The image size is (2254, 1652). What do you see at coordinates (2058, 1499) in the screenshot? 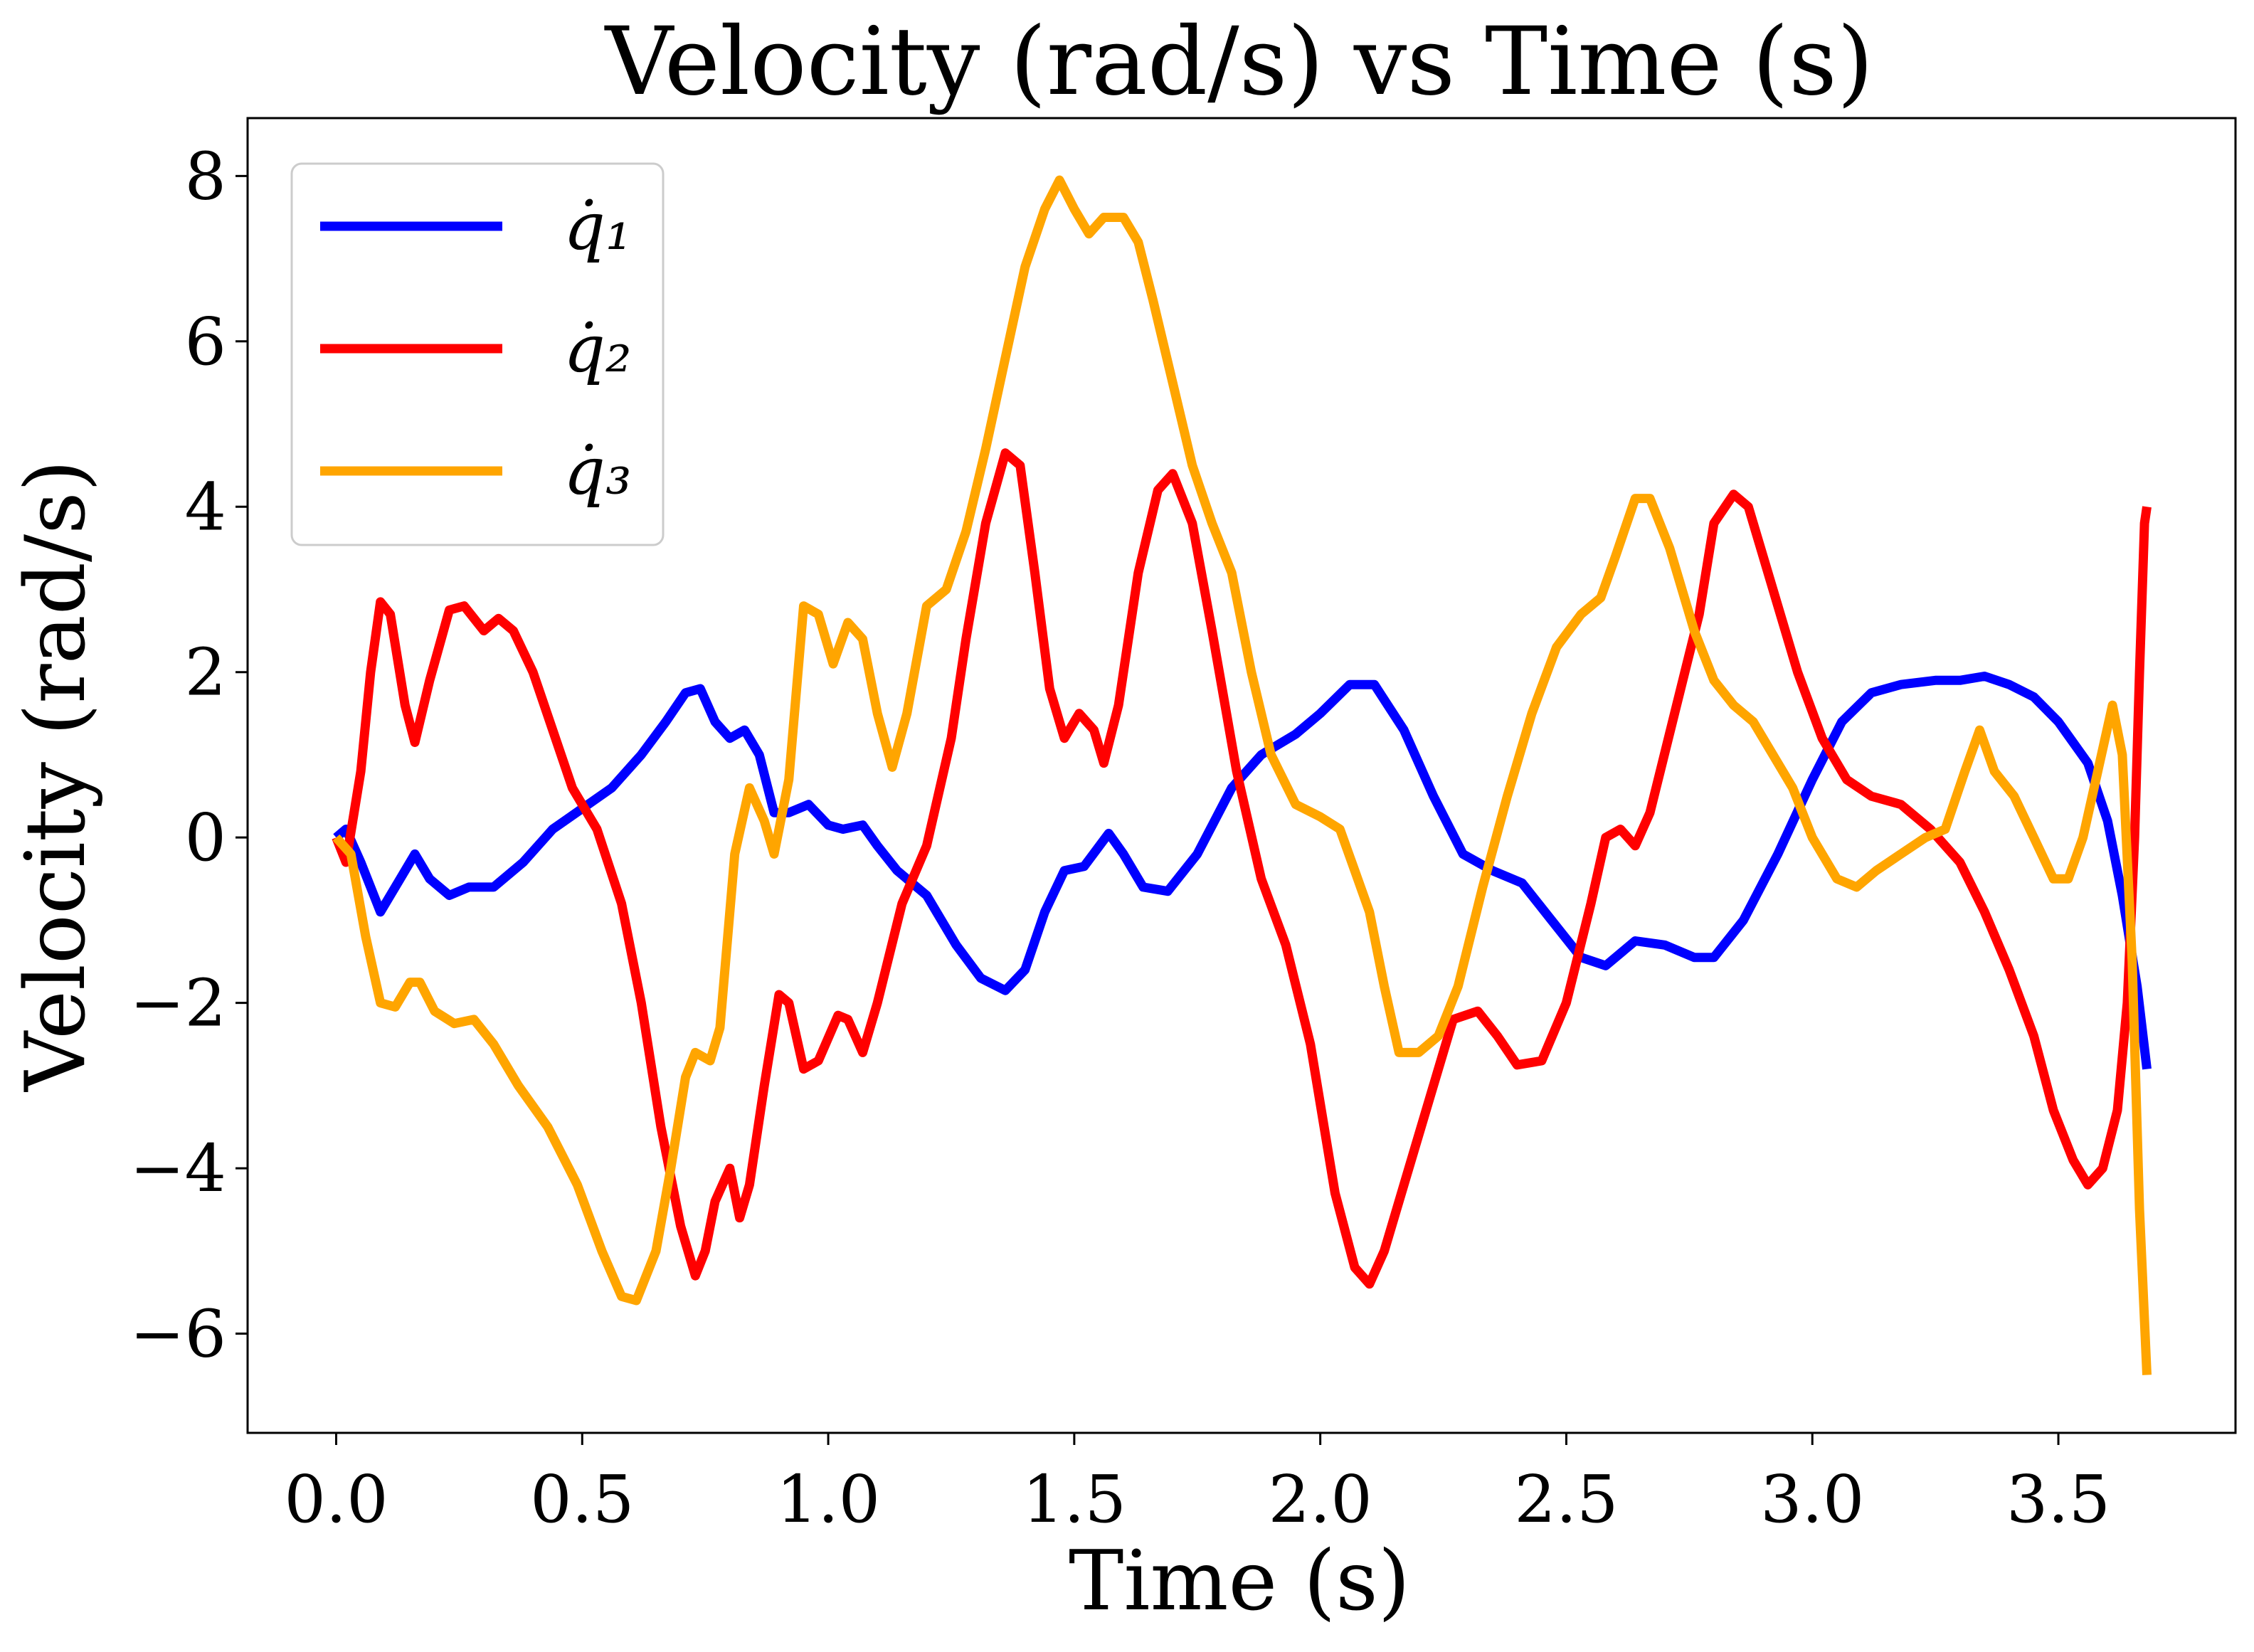
I see `x-tick-label: 3.5` at bounding box center [2058, 1499].